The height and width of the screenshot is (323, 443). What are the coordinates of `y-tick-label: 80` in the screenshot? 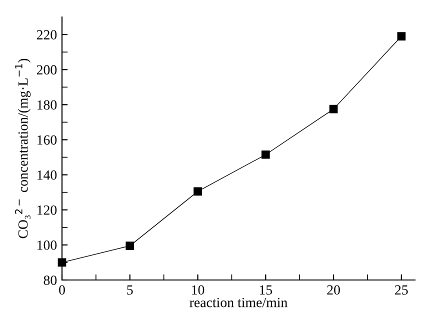 It's located at (50, 280).